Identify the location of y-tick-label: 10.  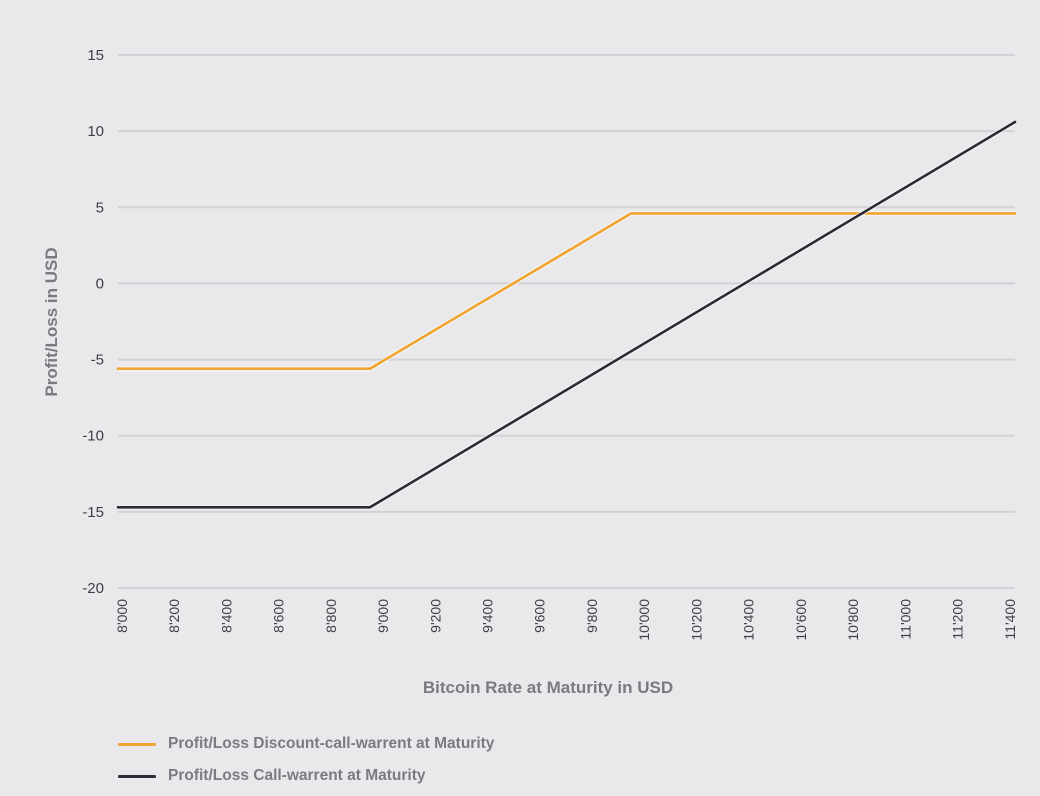
(95, 131).